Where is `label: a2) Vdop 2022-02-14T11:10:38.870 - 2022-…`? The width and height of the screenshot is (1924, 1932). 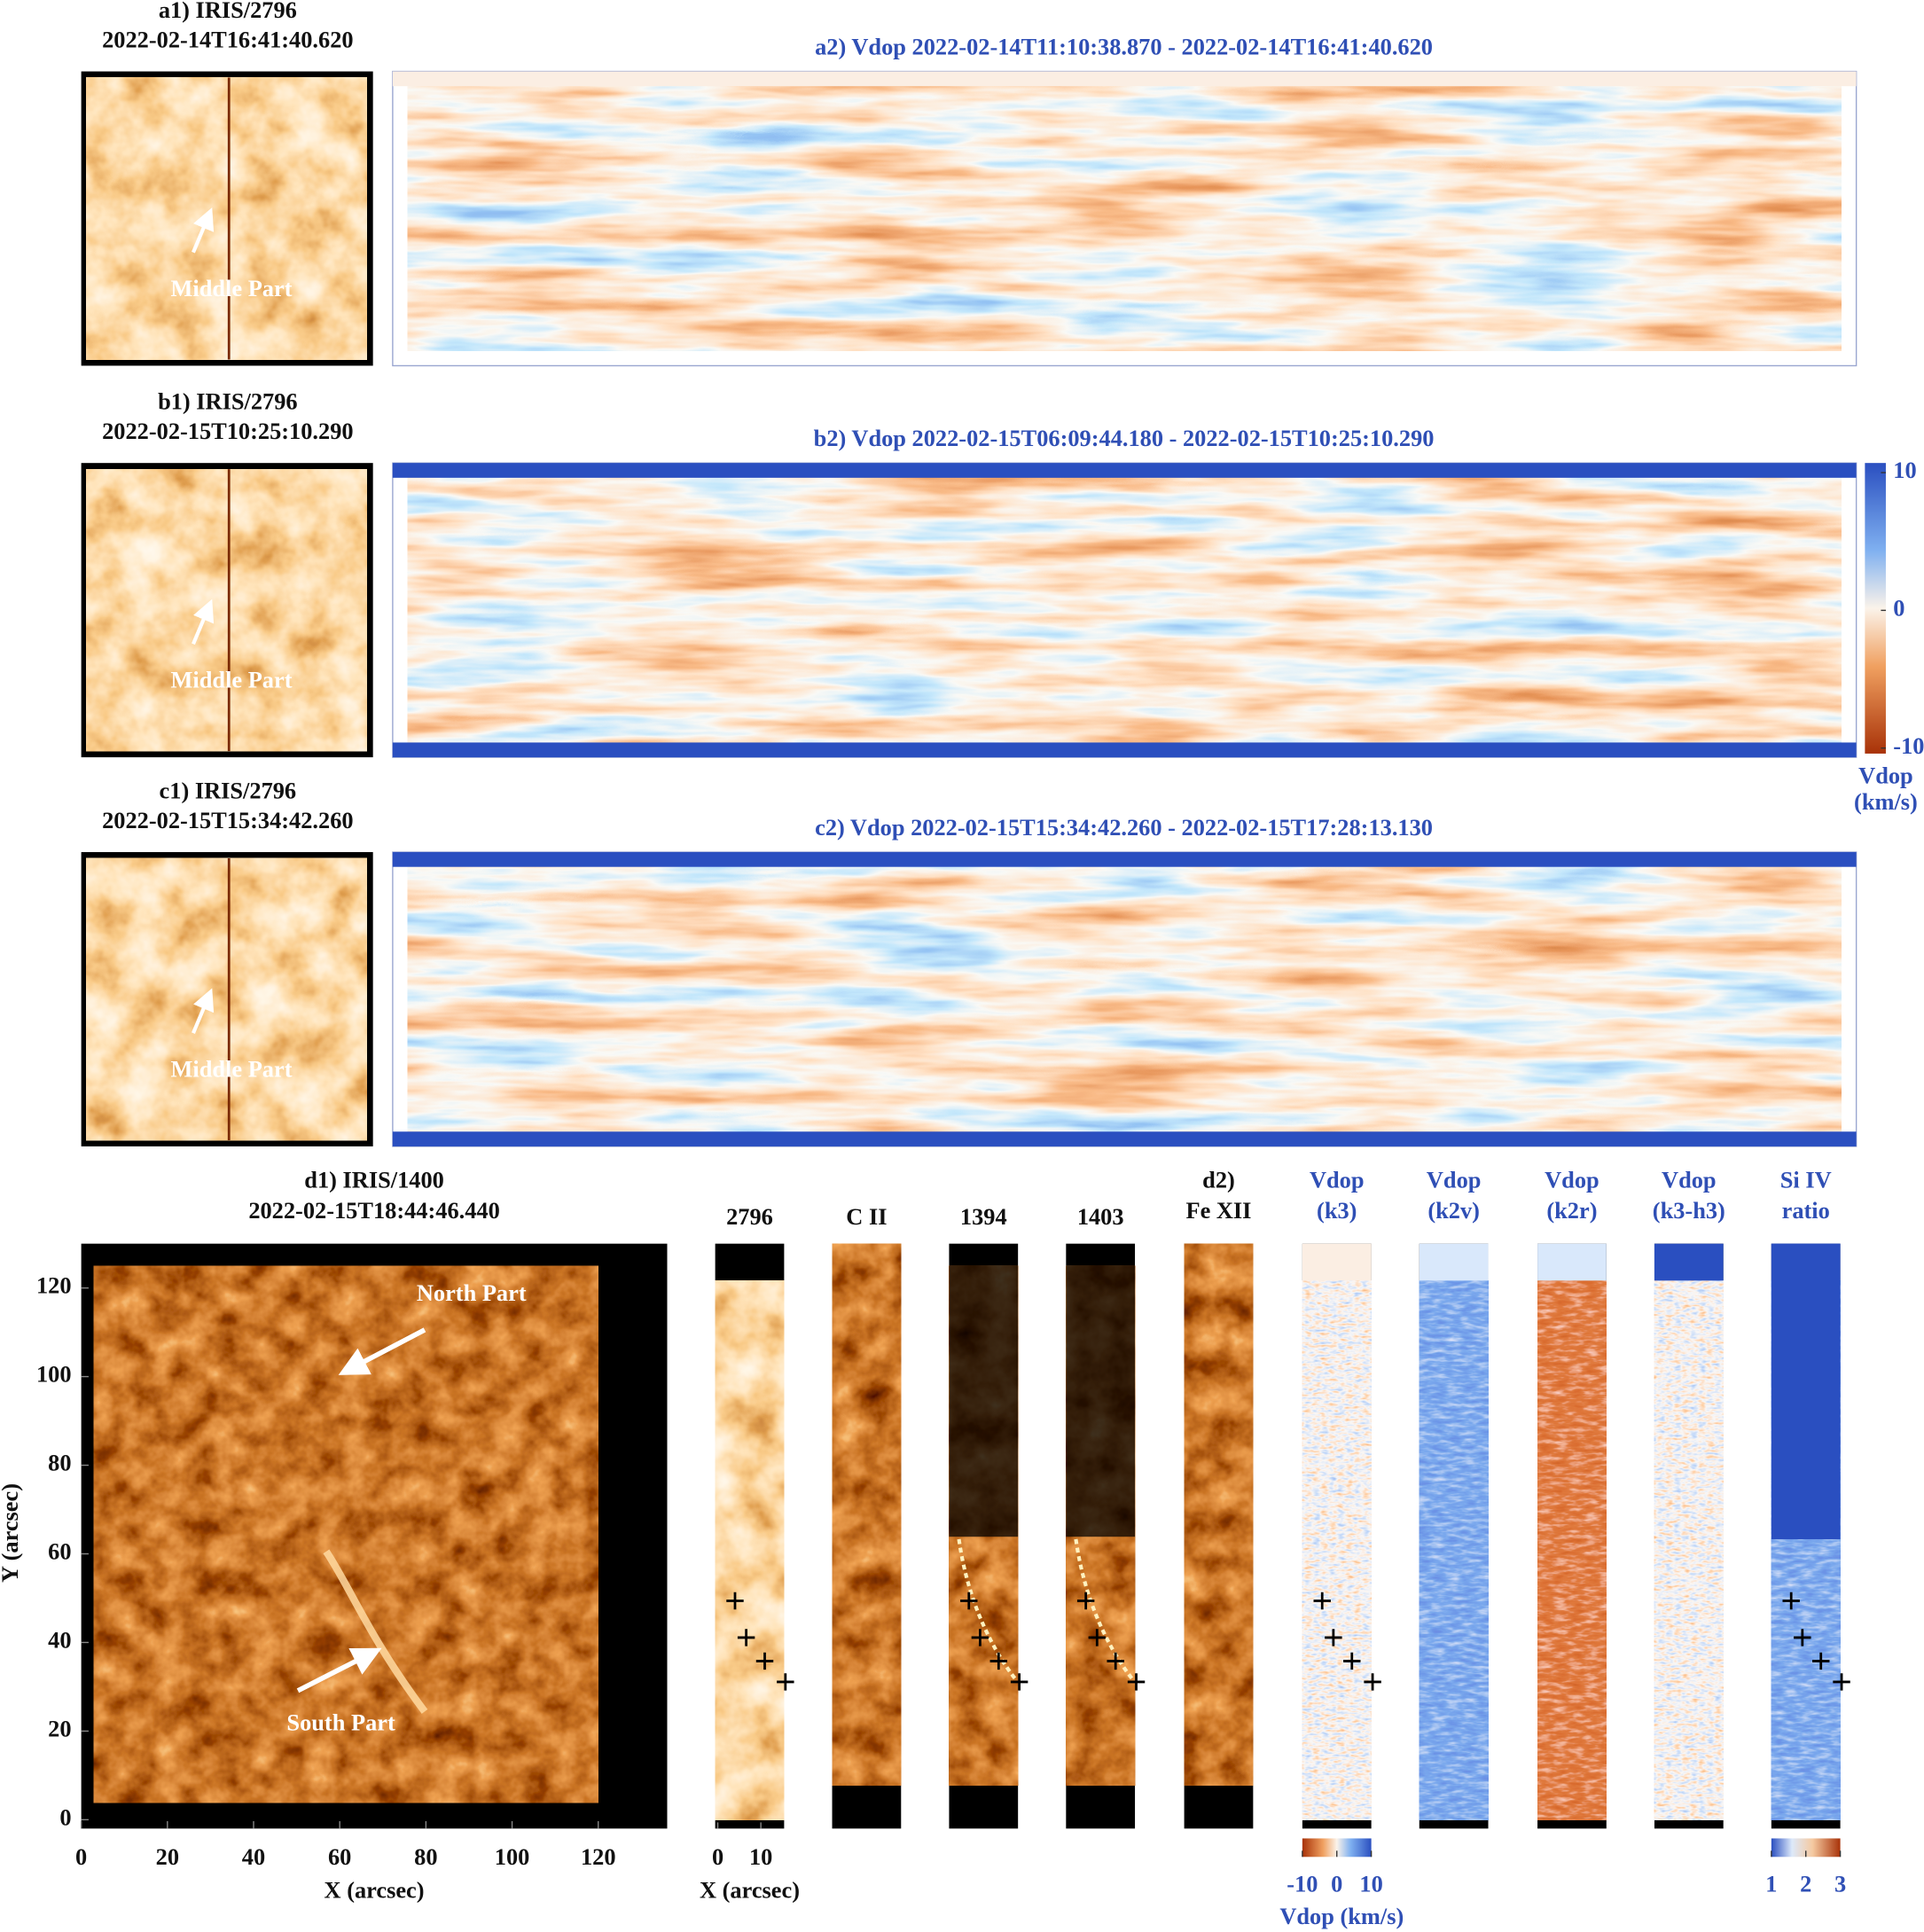 label: a2) Vdop 2022-02-14T11:10:38.870 - 2022-… is located at coordinates (1124, 47).